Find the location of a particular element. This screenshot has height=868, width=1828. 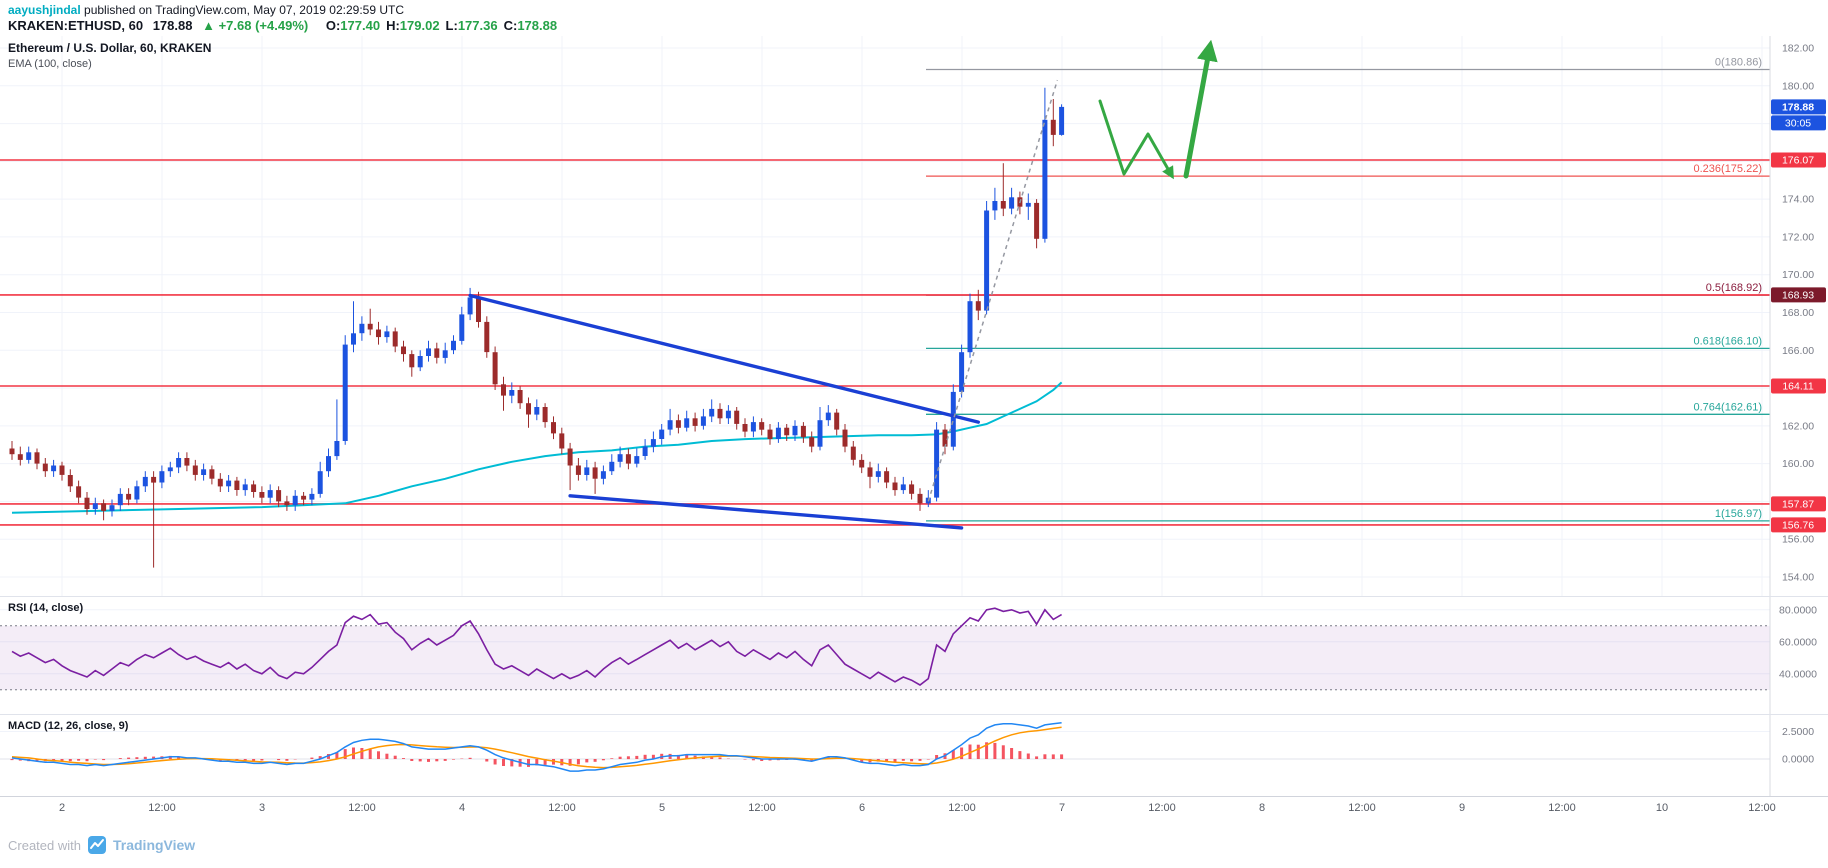

ema-legend: EMA (100, close) is located at coordinates (50, 64).